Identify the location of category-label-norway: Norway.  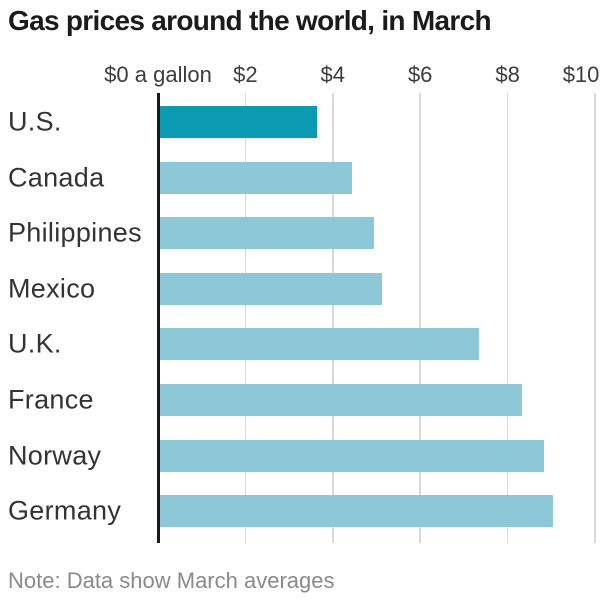
(55, 455).